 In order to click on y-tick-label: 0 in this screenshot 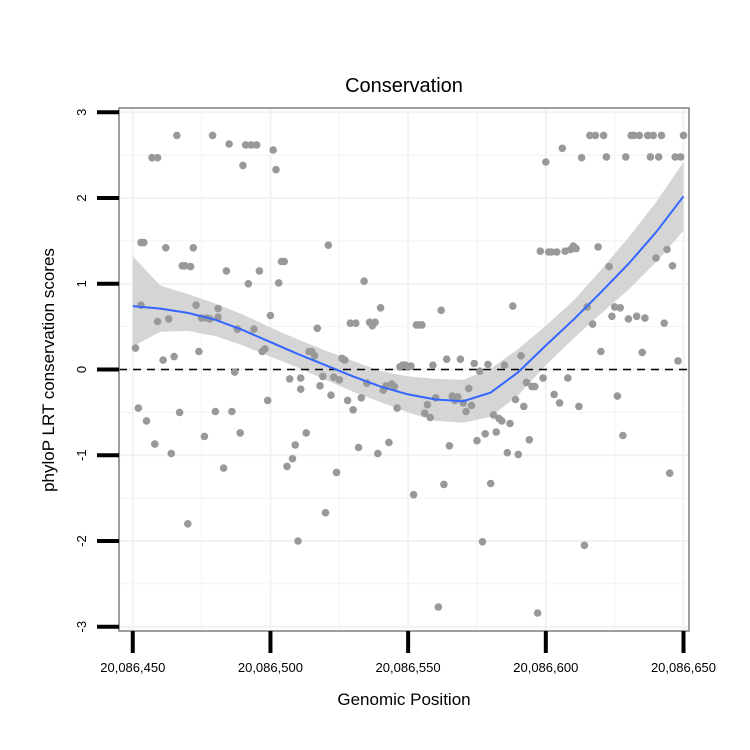, I will do `click(81, 369)`.